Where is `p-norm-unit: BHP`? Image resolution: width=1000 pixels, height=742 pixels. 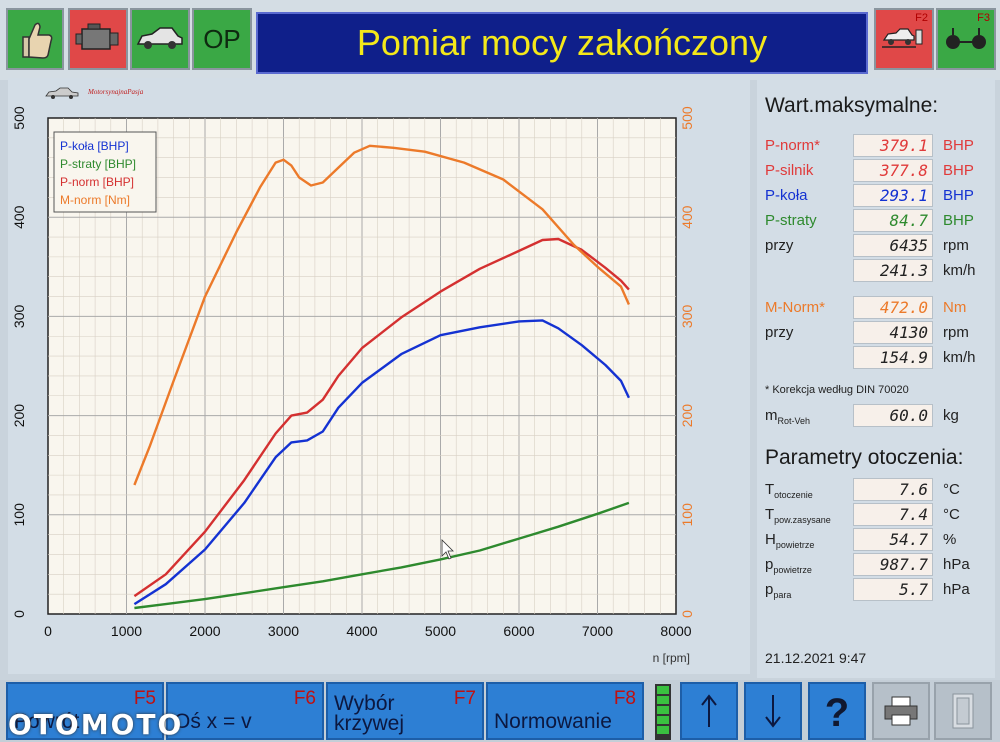
p-norm-unit: BHP is located at coordinates (958, 145).